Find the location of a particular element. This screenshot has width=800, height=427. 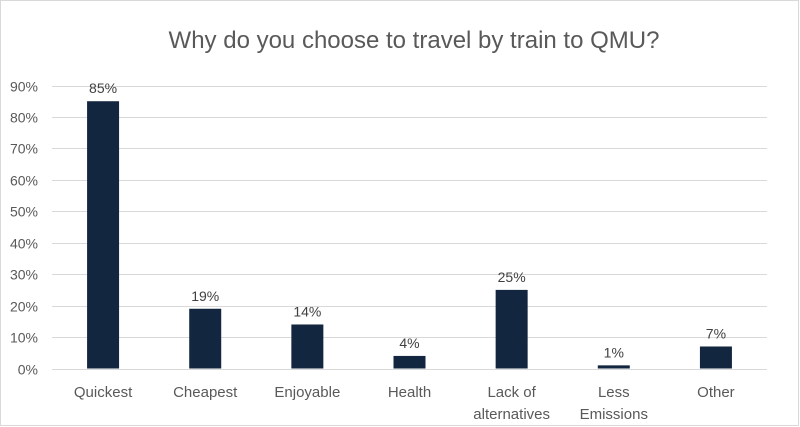

data-label: 19% is located at coordinates (205, 296).